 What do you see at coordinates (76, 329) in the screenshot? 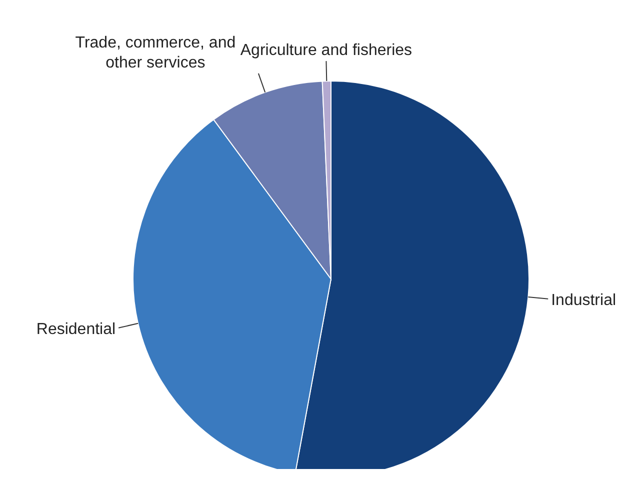
I see `slice-label: Residential` at bounding box center [76, 329].